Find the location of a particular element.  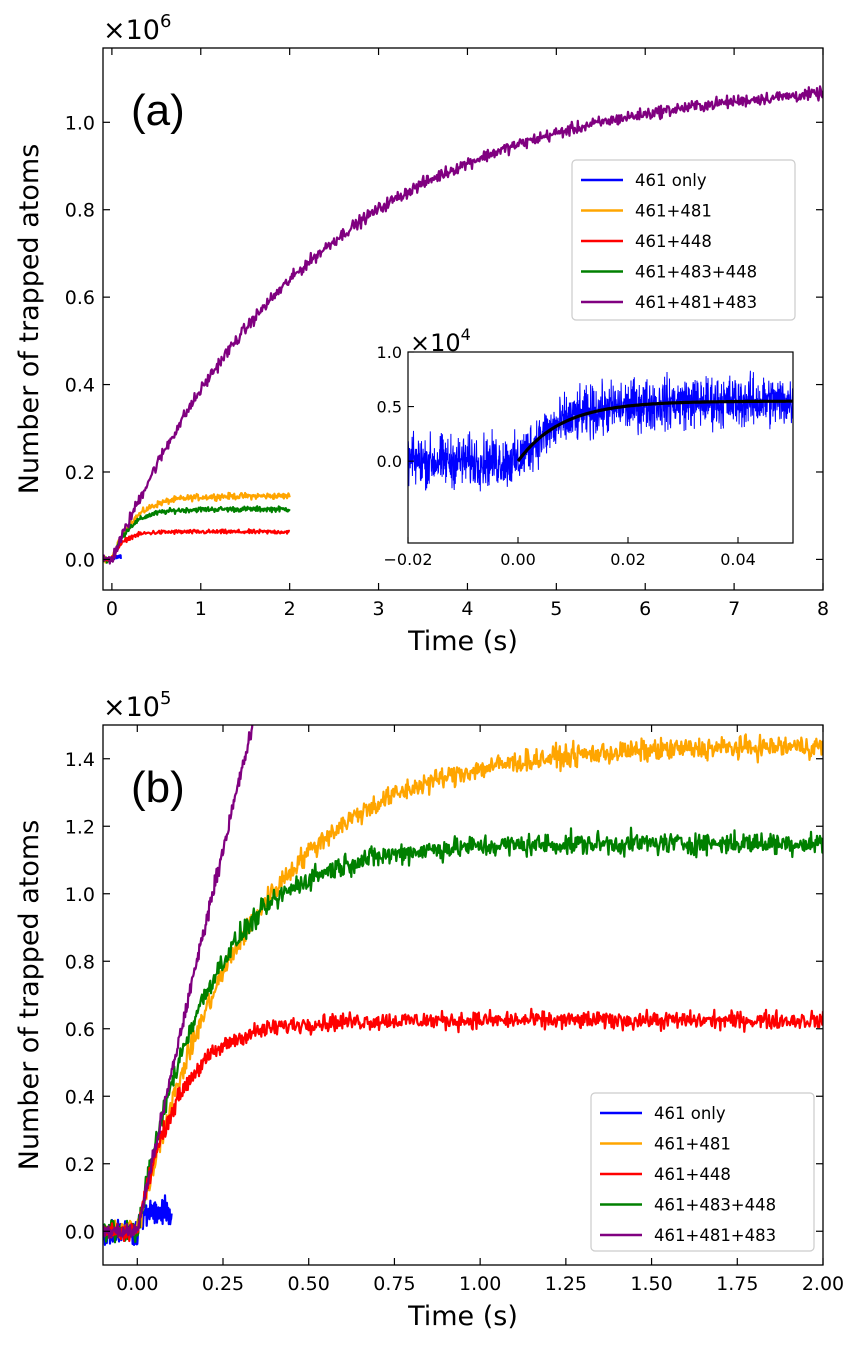

x-tick-label: 0.50 is located at coordinates (309, 1284).